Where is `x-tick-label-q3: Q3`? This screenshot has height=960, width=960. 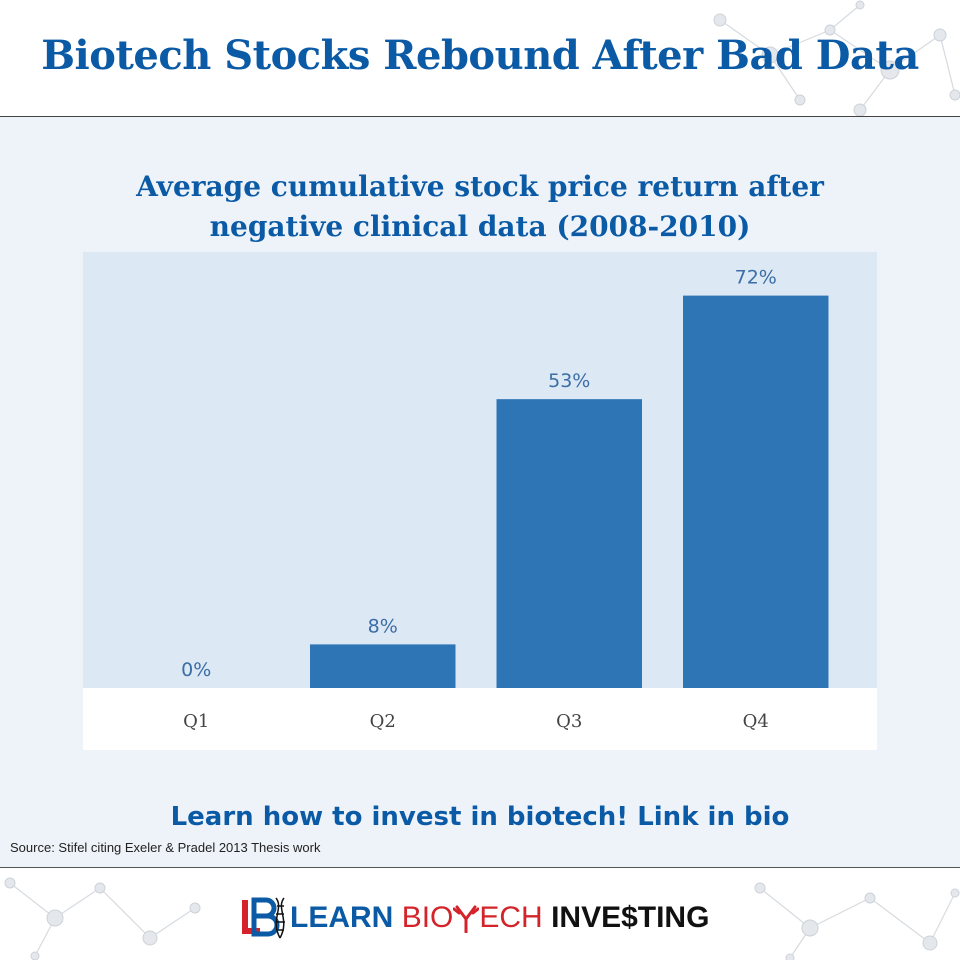 x-tick-label-q3: Q3 is located at coordinates (569, 721).